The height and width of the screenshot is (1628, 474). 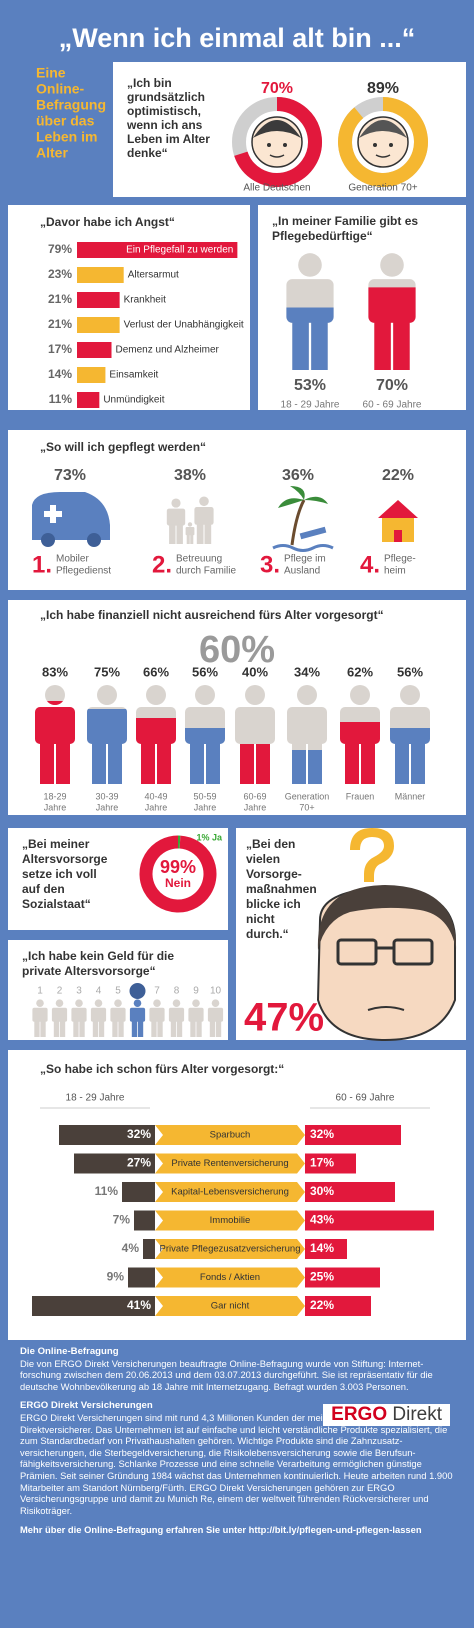 I want to click on option-text: durch Familie, so click(x=206, y=571).